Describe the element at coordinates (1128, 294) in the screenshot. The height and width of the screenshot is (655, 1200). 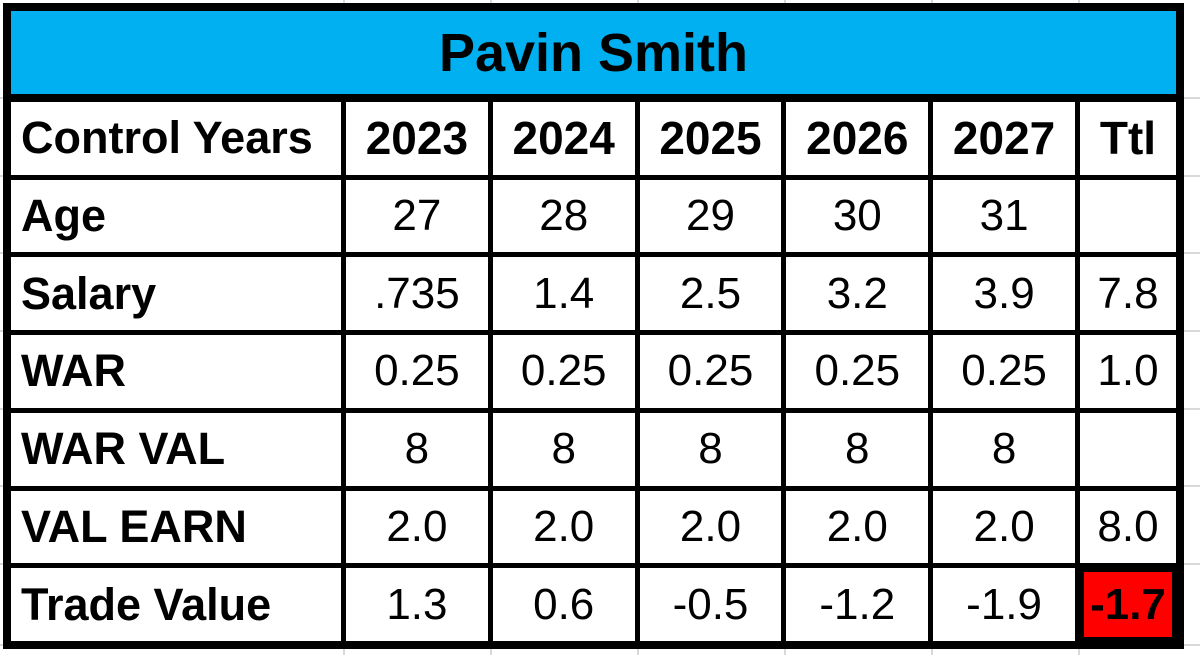
I see `cell-salary-total: 7.8` at that location.